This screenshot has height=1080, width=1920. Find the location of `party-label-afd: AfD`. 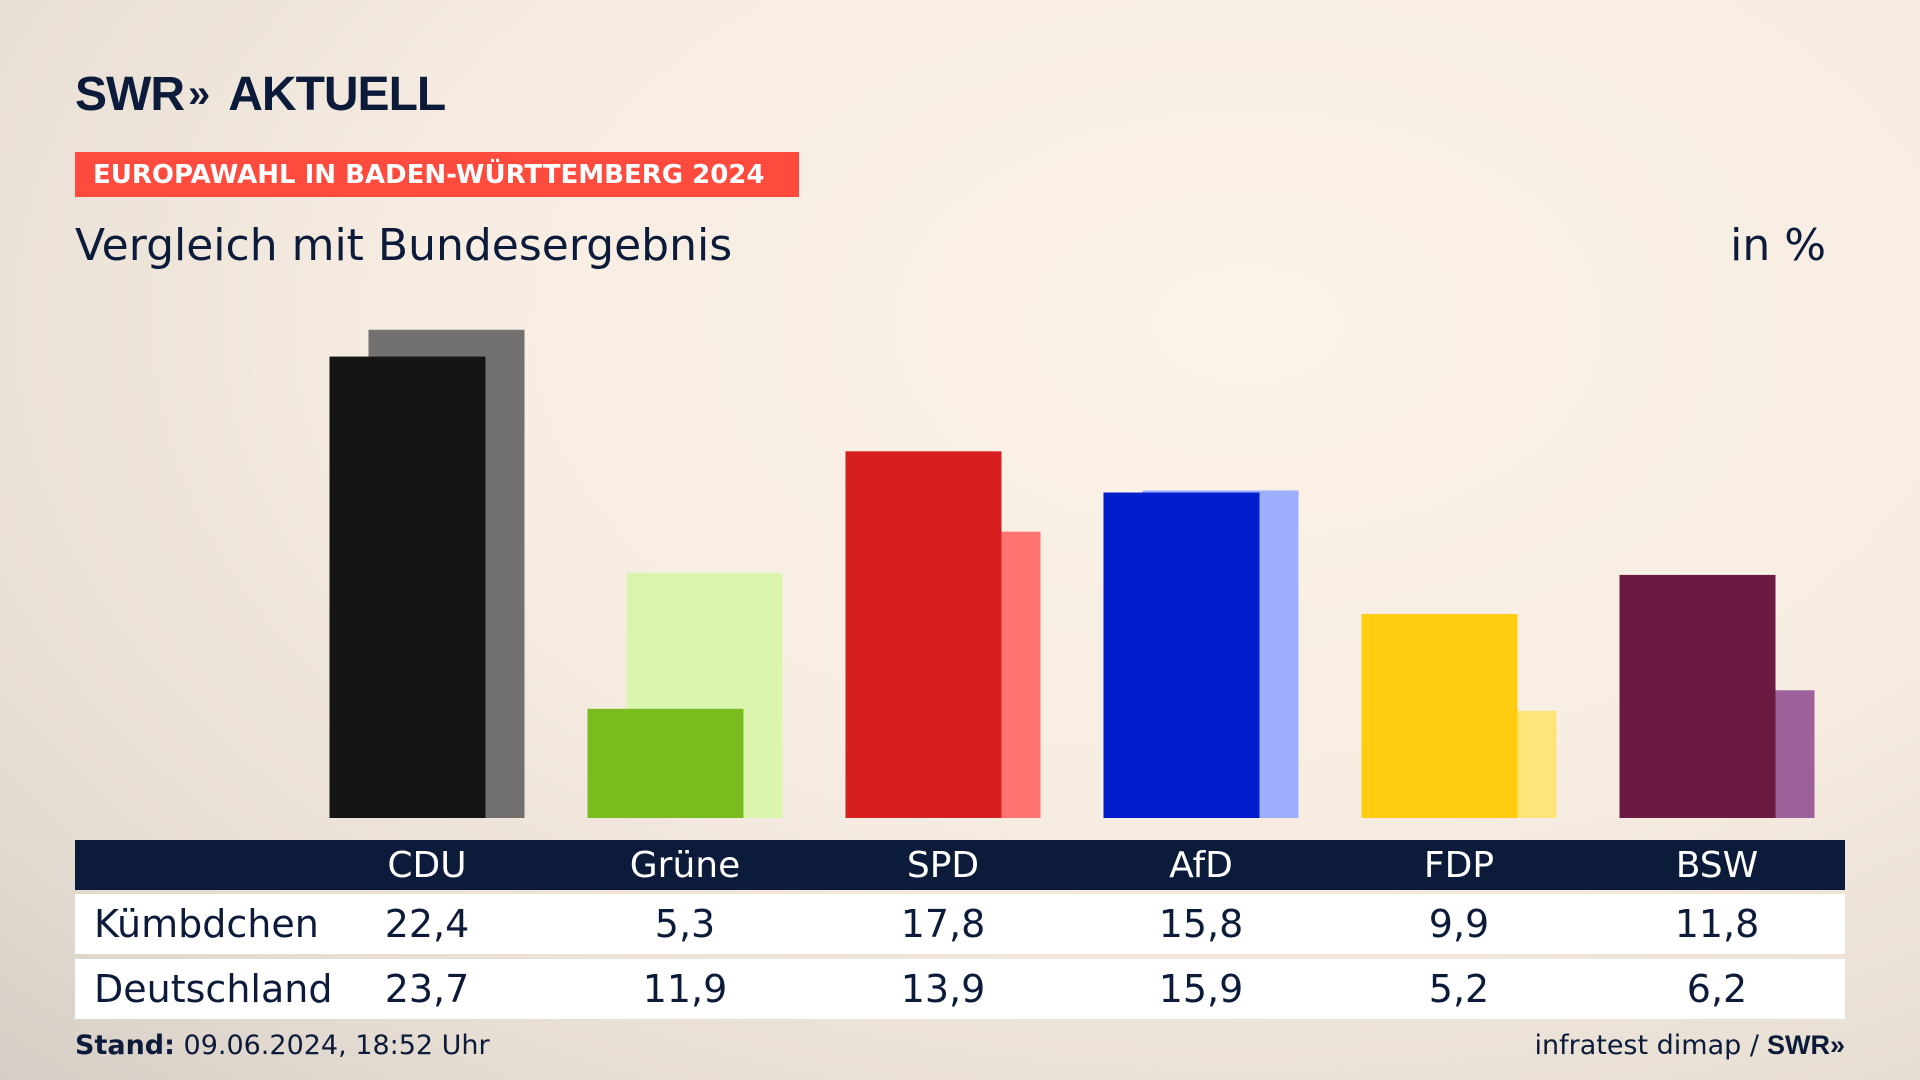

party-label-afd: AfD is located at coordinates (1201, 865).